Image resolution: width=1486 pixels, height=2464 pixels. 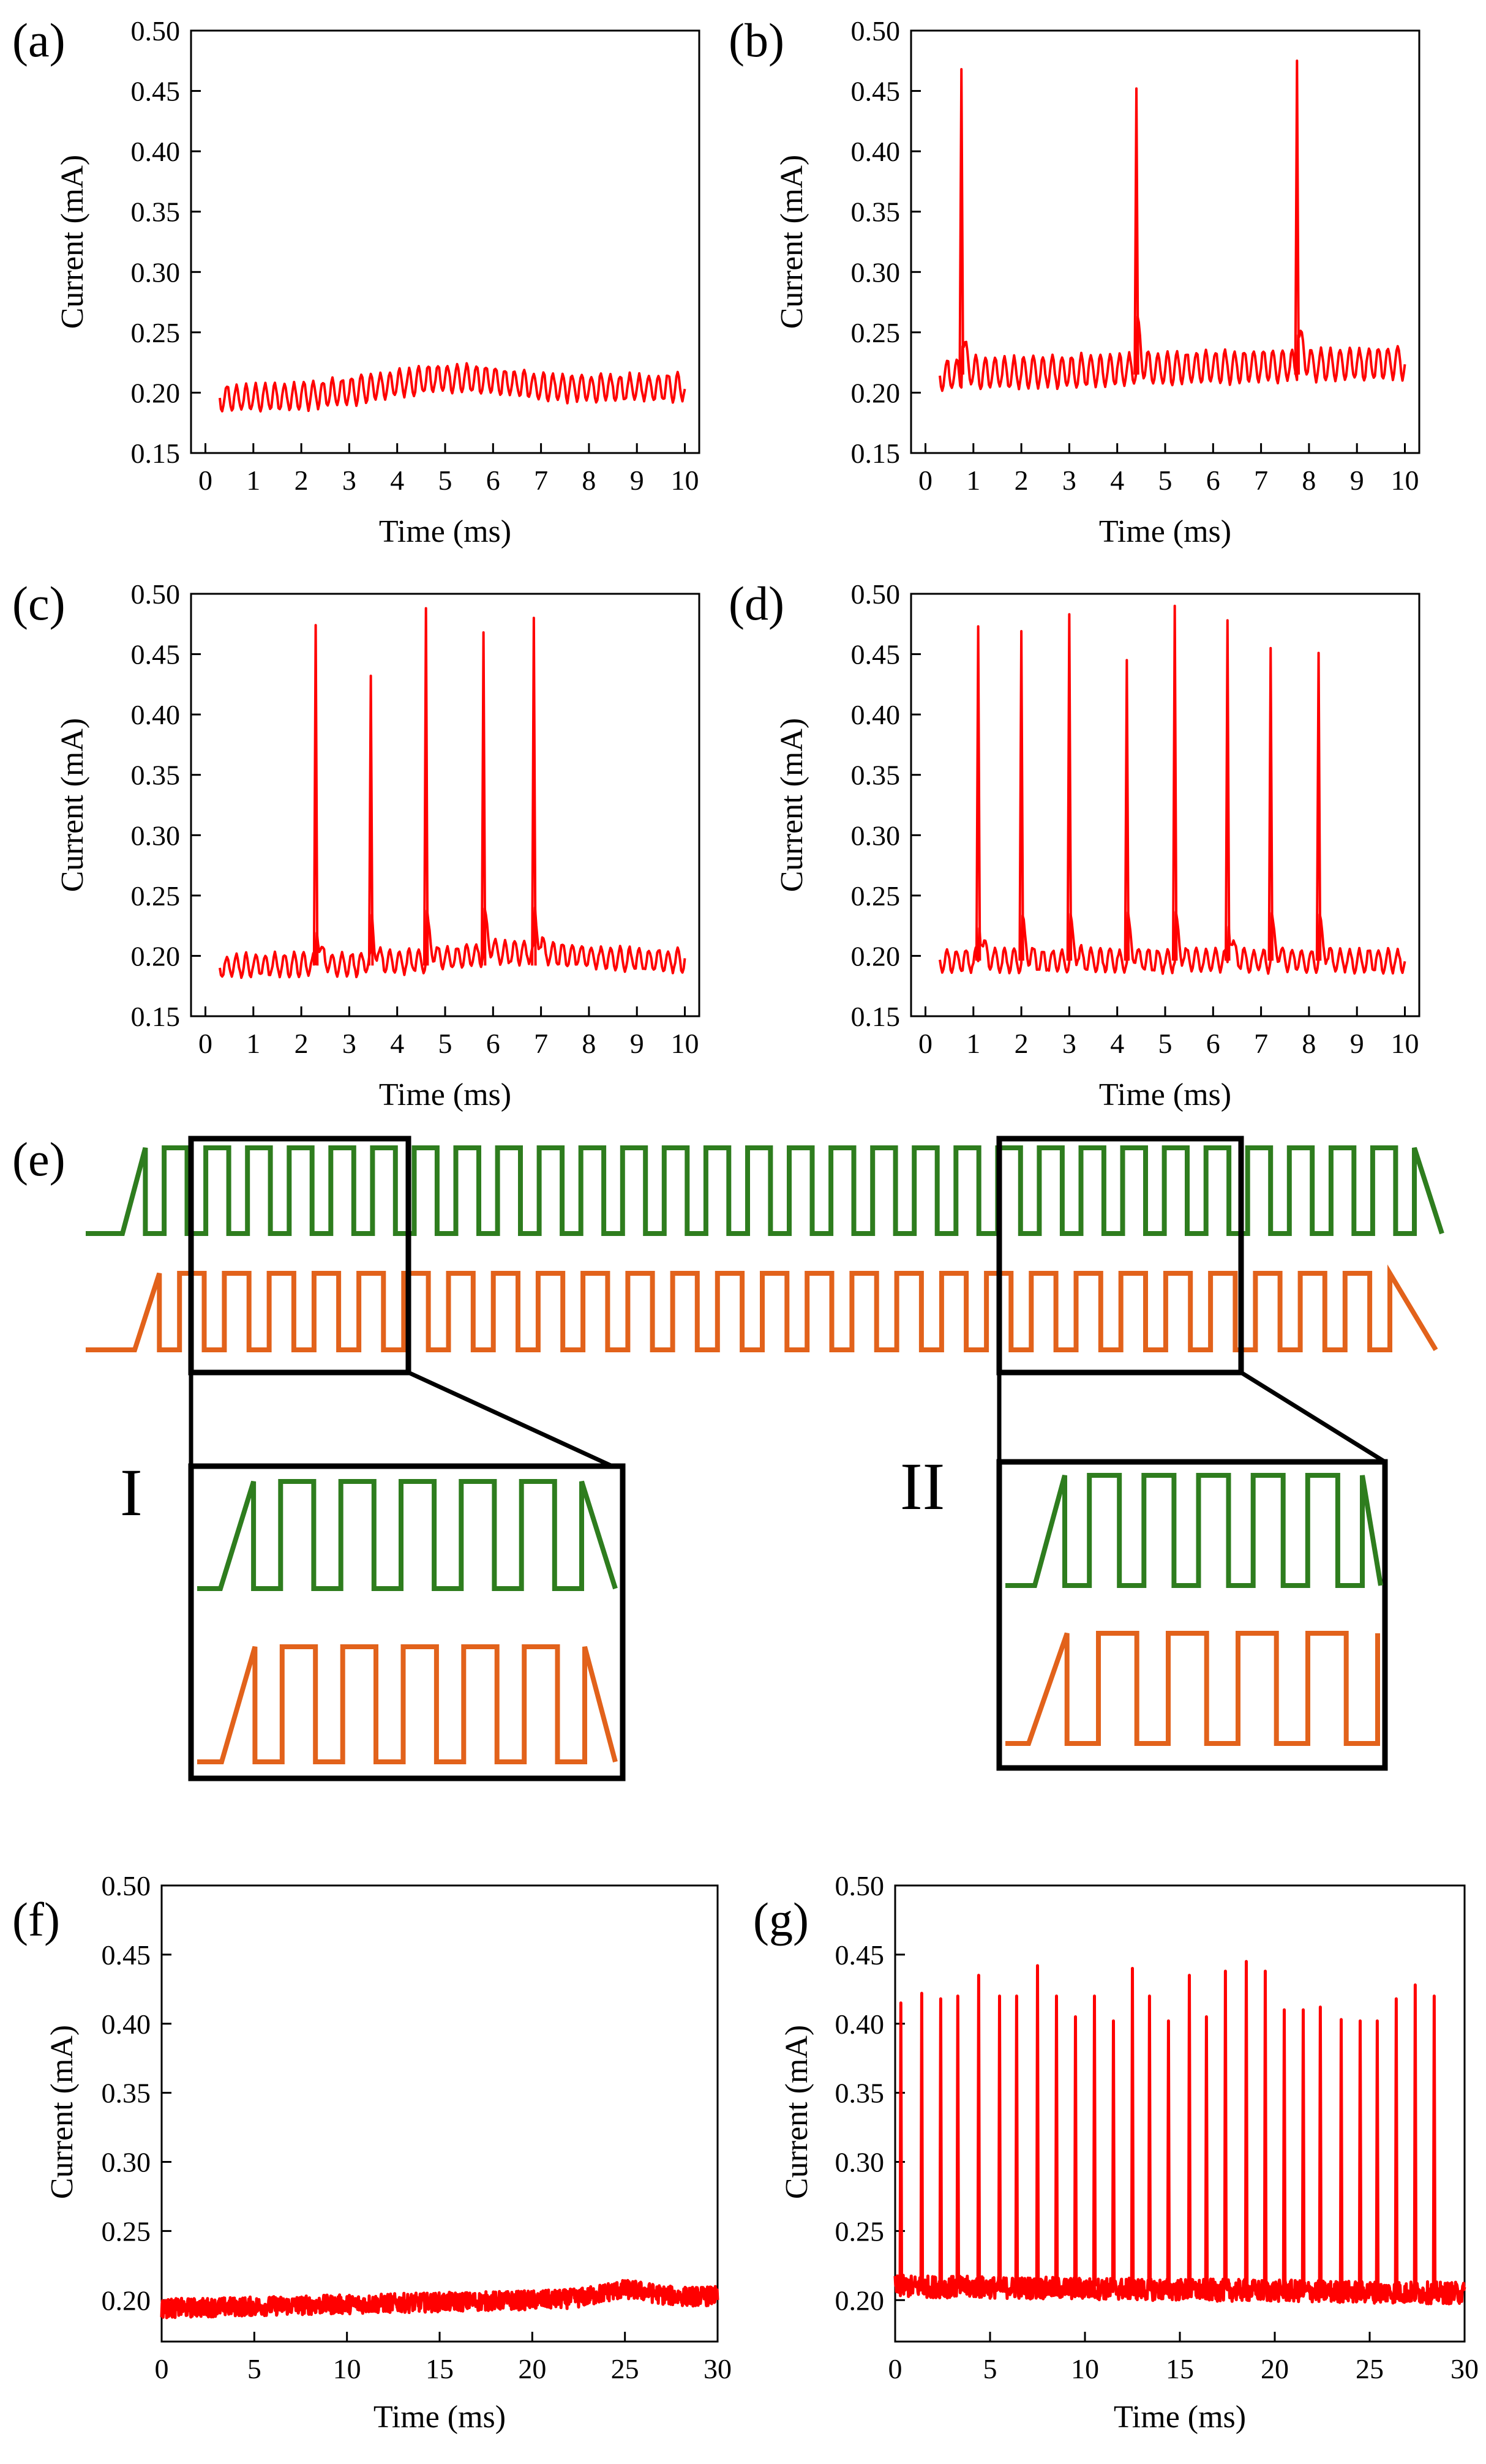 I want to click on x-axis-label-c: Time (ms), so click(x=445, y=1094).